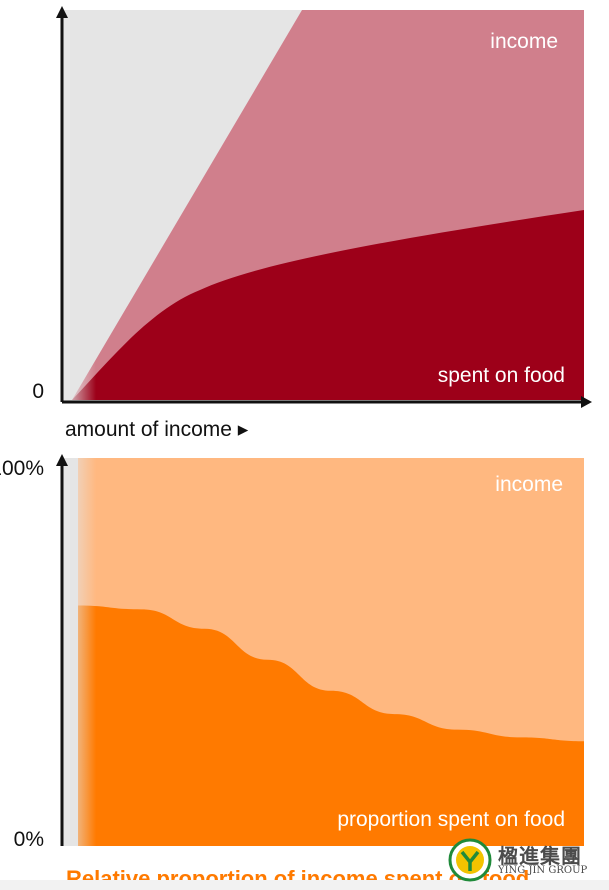 The height and width of the screenshot is (890, 609). Describe the element at coordinates (529, 484) in the screenshot. I see `bottom-series-label-income: income` at that location.